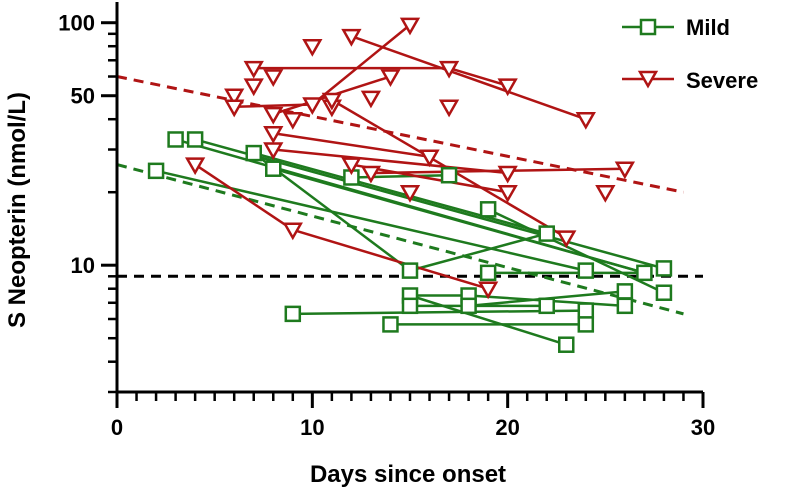 This screenshot has width=787, height=498. What do you see at coordinates (17, 210) in the screenshot?
I see `y-axis-title: S Neopterin (nmol/L)` at bounding box center [17, 210].